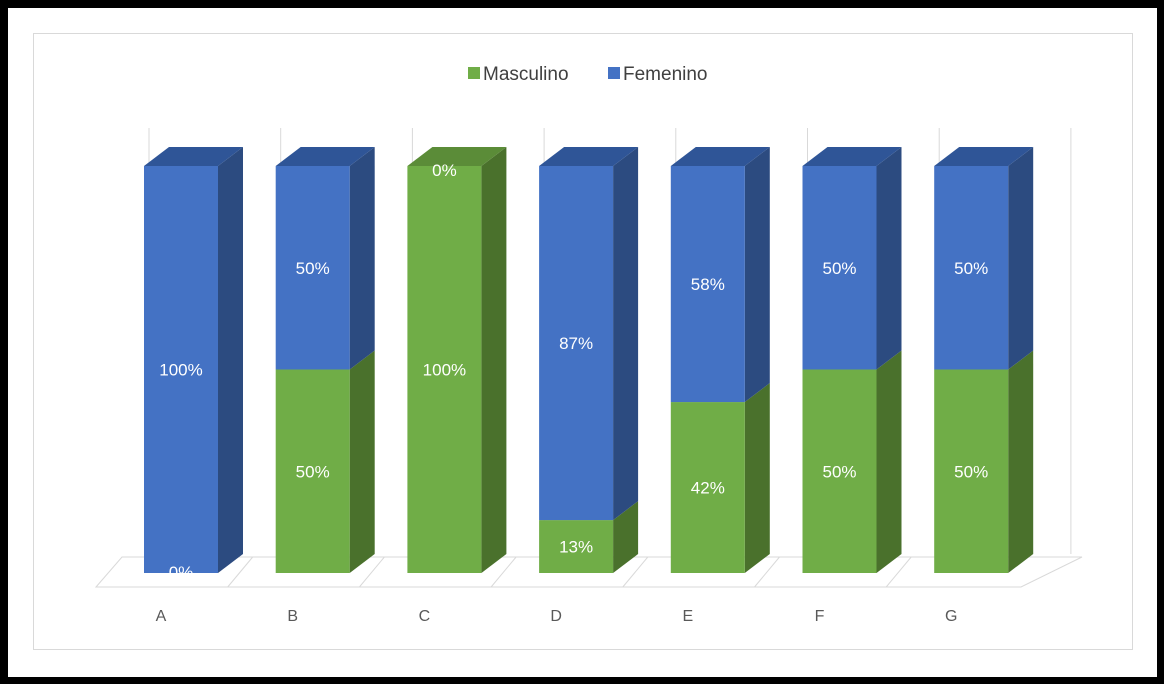 This screenshot has height=684, width=1164. I want to click on bar-side-femenino-e, so click(757, 275).